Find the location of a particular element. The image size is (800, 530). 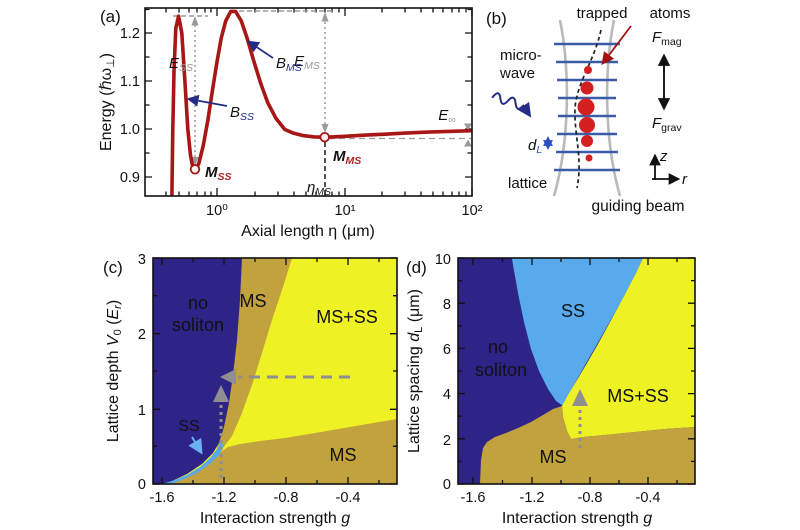

panel-c-ylabel: Lattice depth V0 (Er) is located at coordinates (114, 371).